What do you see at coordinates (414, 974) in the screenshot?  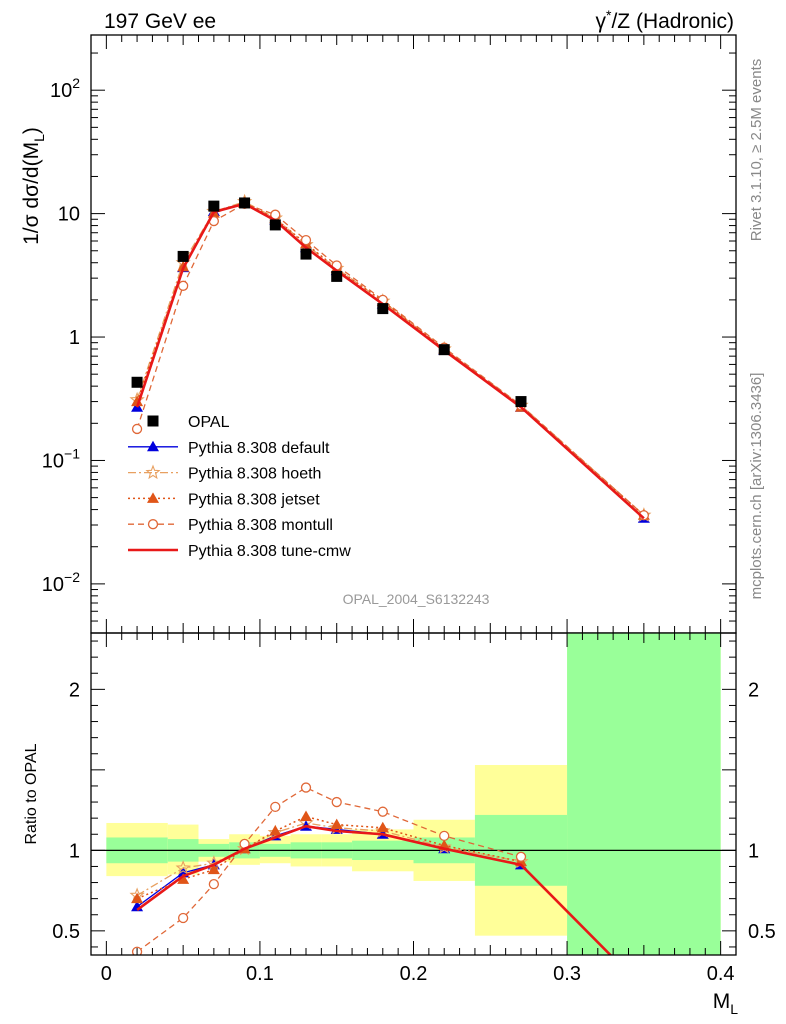 I see `xtick-label: 0.2` at bounding box center [414, 974].